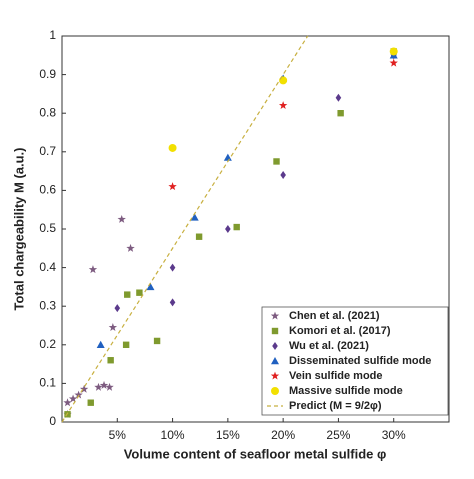 The height and width of the screenshot is (479, 474). I want to click on y-axis-label: Total chargeability M (a.u.), so click(18, 228).